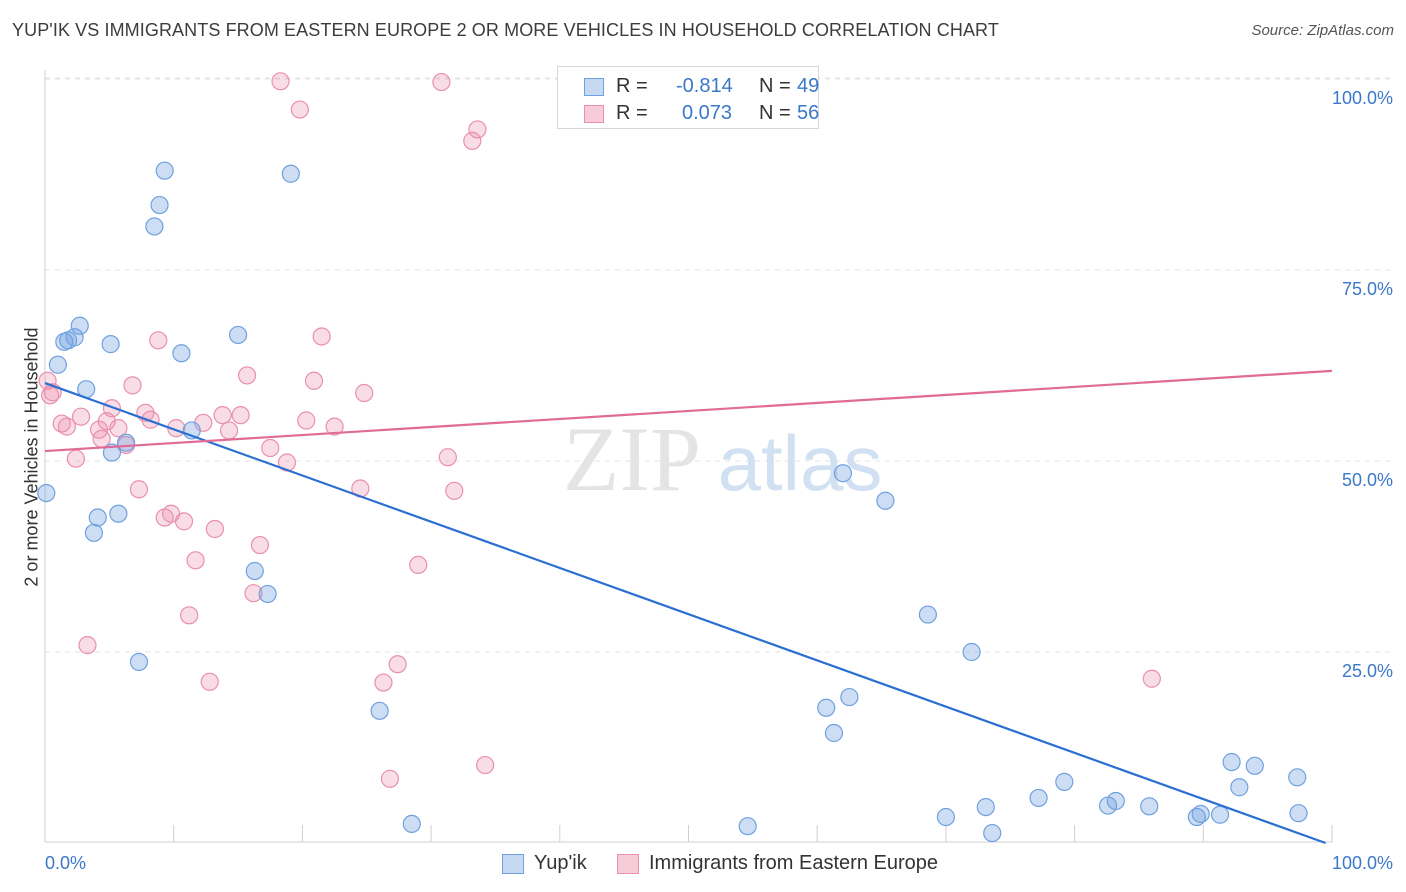 The image size is (1406, 892). I want to click on eastern-europe-trend-line, so click(688, 411).